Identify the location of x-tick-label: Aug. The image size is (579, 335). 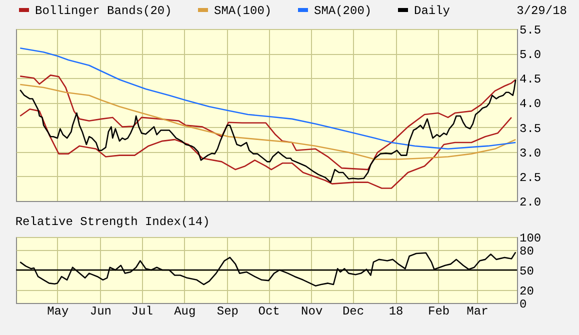
(185, 311).